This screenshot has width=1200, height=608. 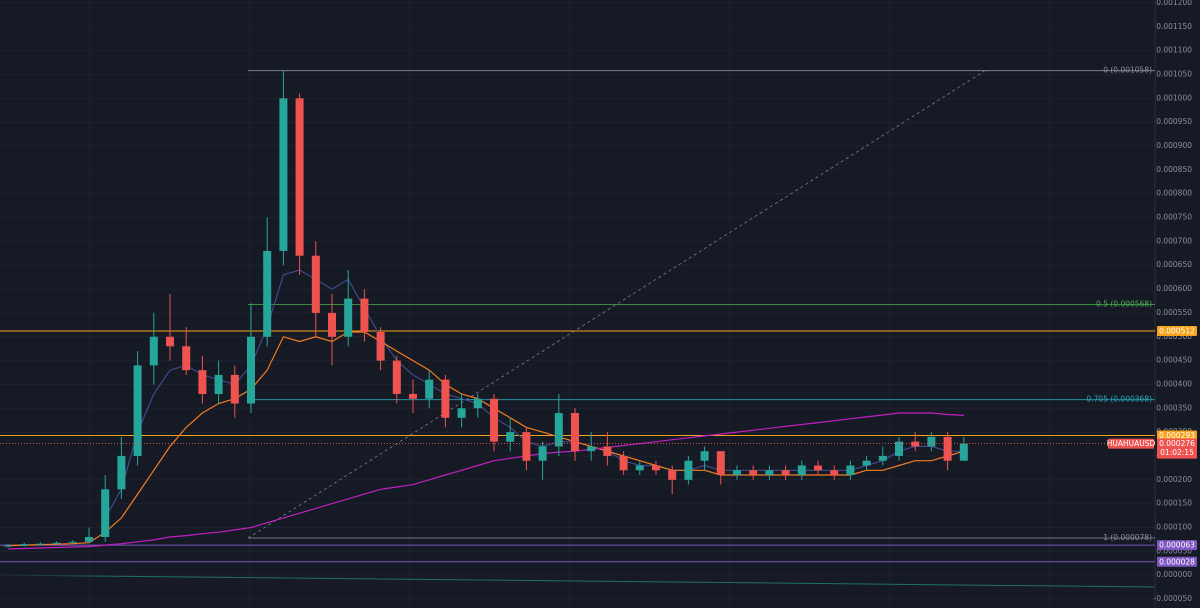 I want to click on symbol-label: HUAHUAUSD, so click(x=1131, y=443).